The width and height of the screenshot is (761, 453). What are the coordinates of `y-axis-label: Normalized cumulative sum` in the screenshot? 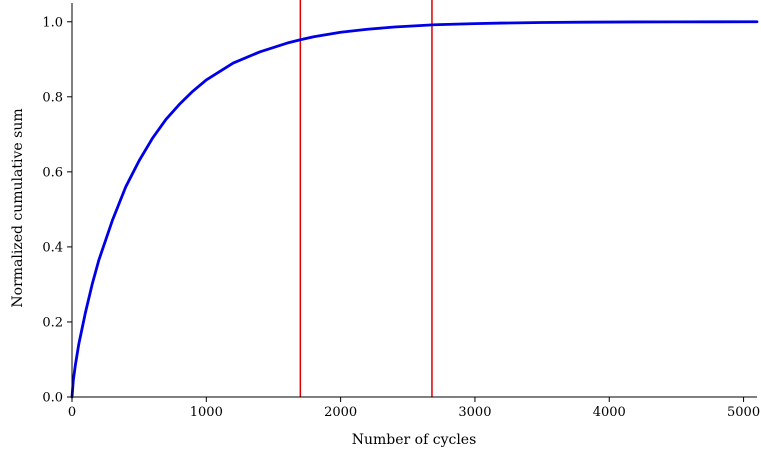 It's located at (18, 207).